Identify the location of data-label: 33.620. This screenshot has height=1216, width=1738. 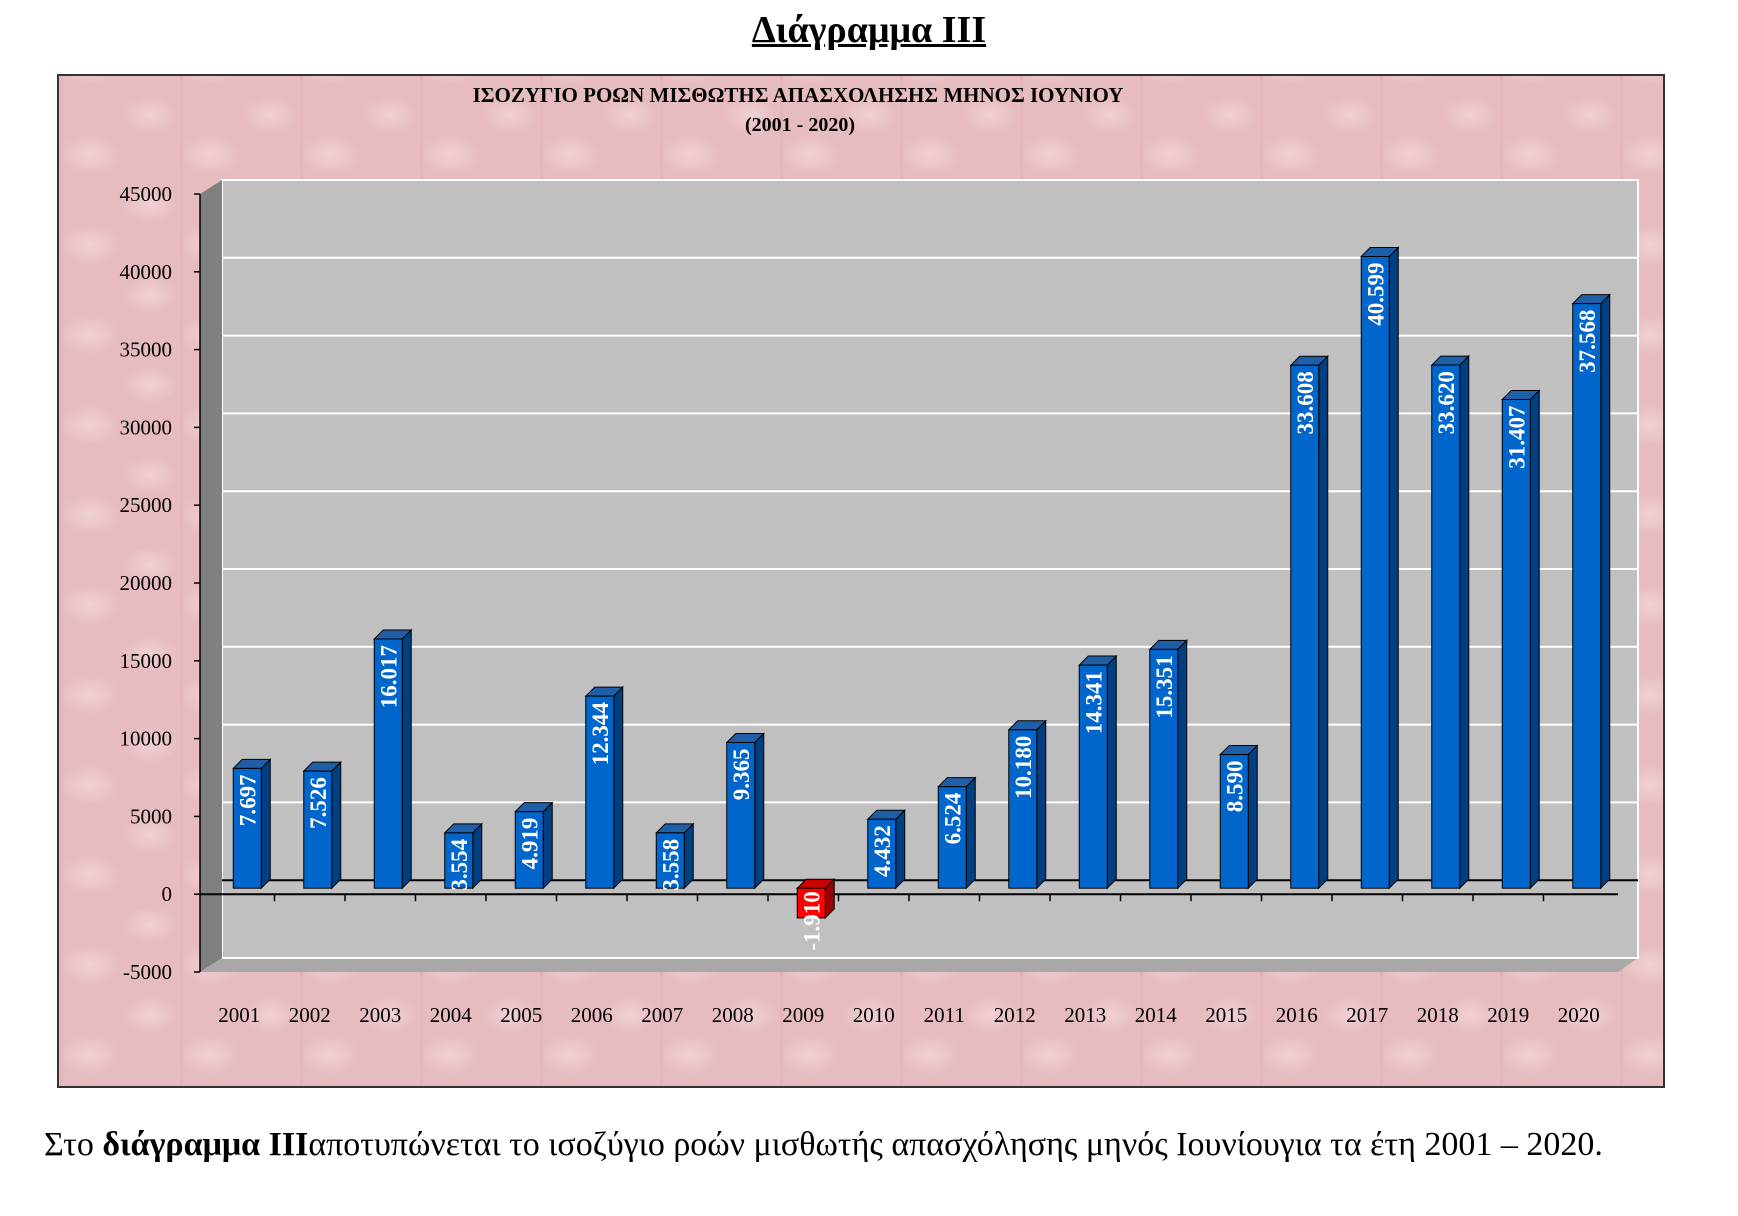
(1446, 402).